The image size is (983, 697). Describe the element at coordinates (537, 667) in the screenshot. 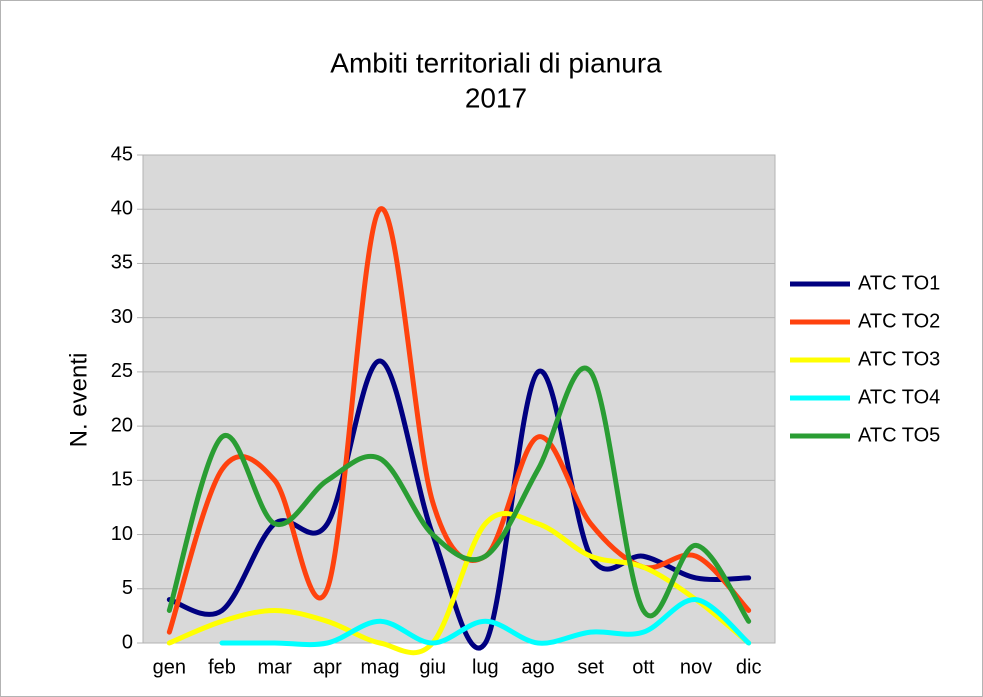

I see `x-tick-label: ago` at that location.